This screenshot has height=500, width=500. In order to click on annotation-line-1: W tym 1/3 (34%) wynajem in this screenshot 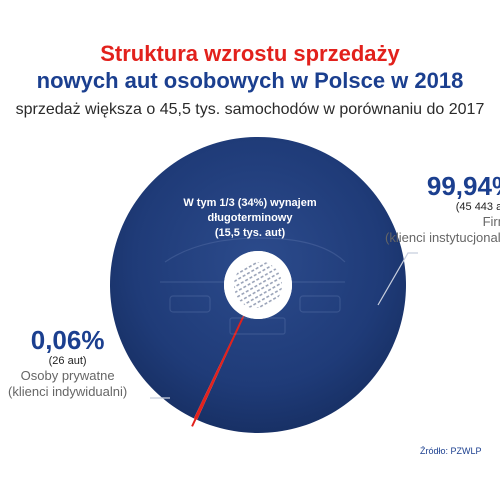, I will do `click(250, 203)`.